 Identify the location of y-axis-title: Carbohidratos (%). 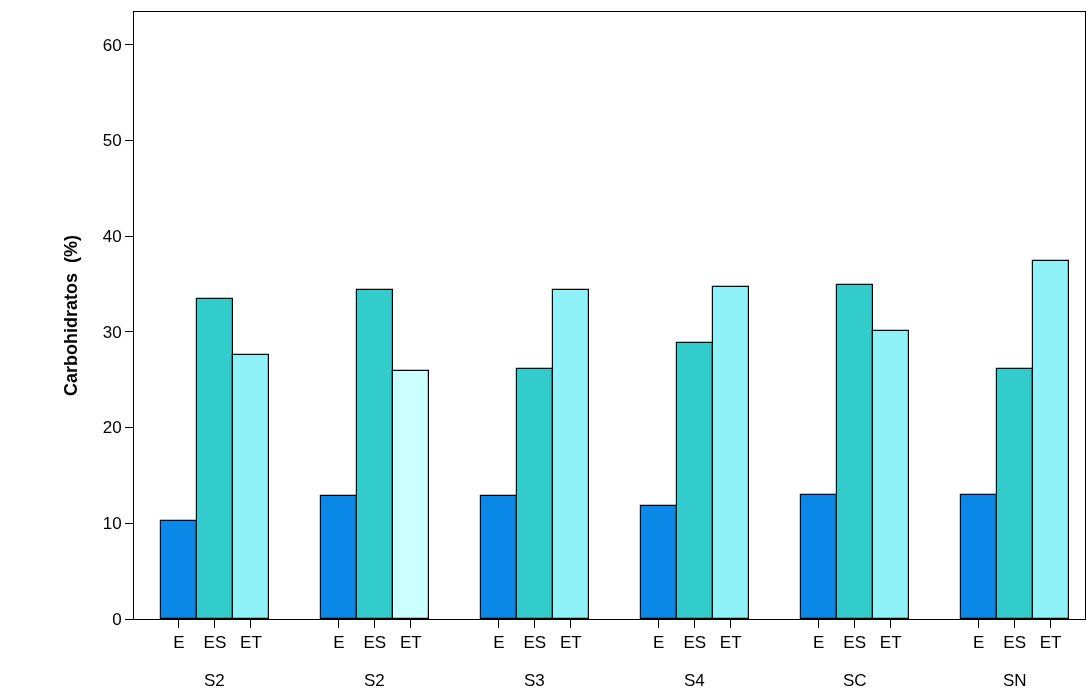
(70, 315).